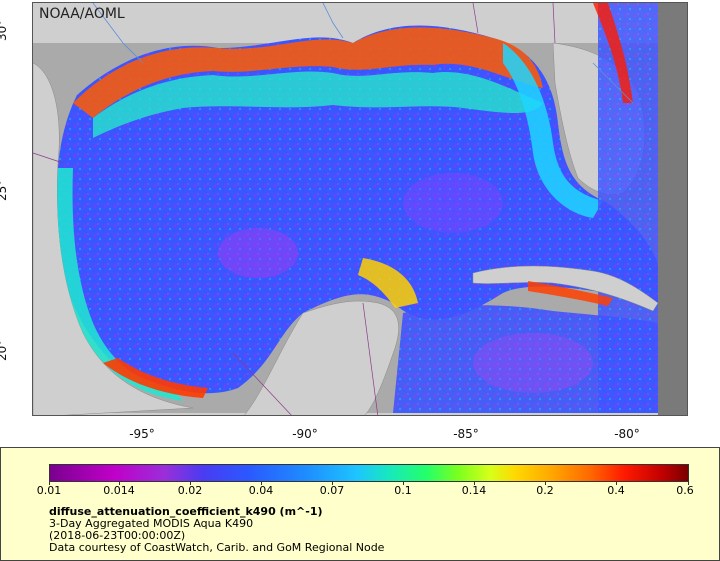  I want to click on boundary-line, so click(514, 23).